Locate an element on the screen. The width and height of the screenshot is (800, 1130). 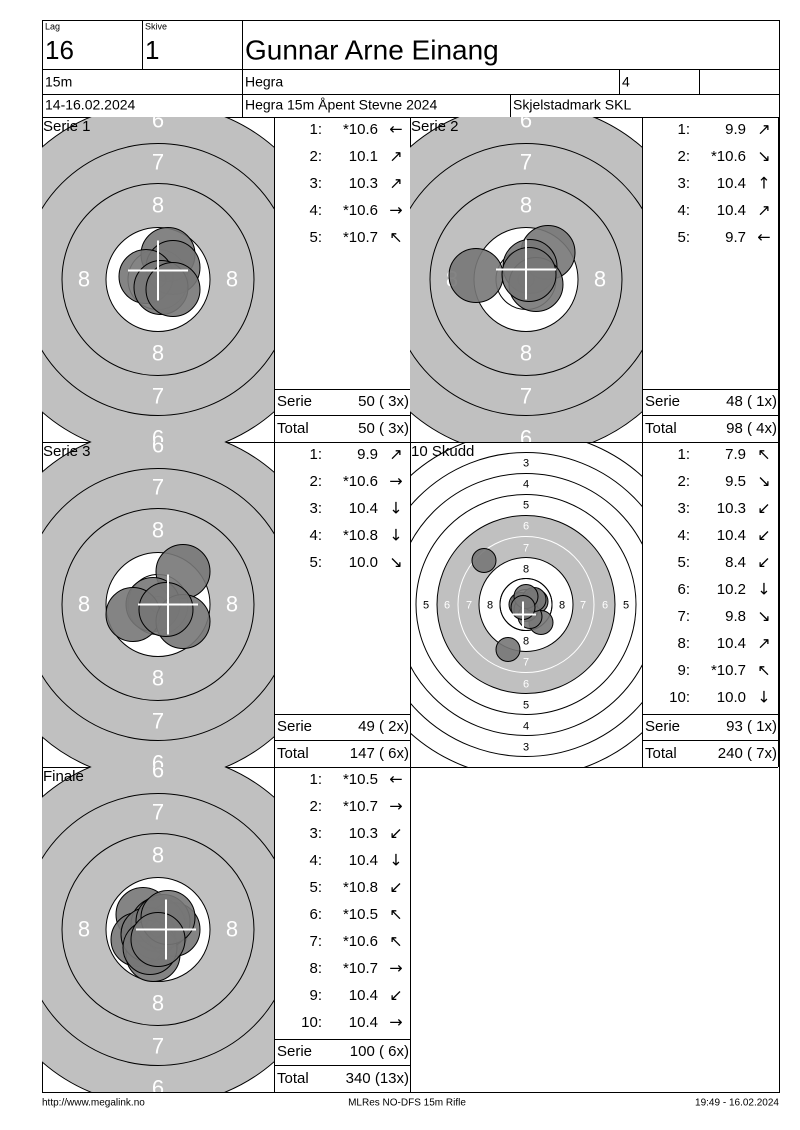
shot-number: 9: is located at coordinates (315, 995).